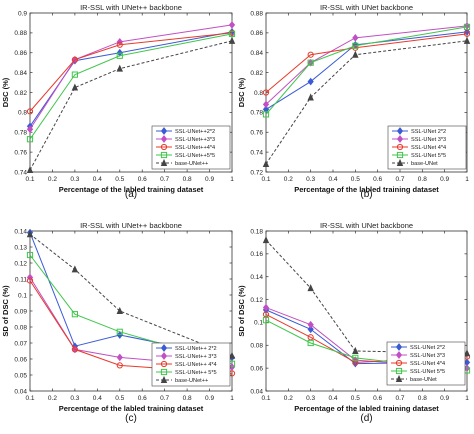 This screenshot has width=474, height=434. Describe the element at coordinates (195, 132) in the screenshot. I see `legend-label: SSL-UNet++2*2` at that location.